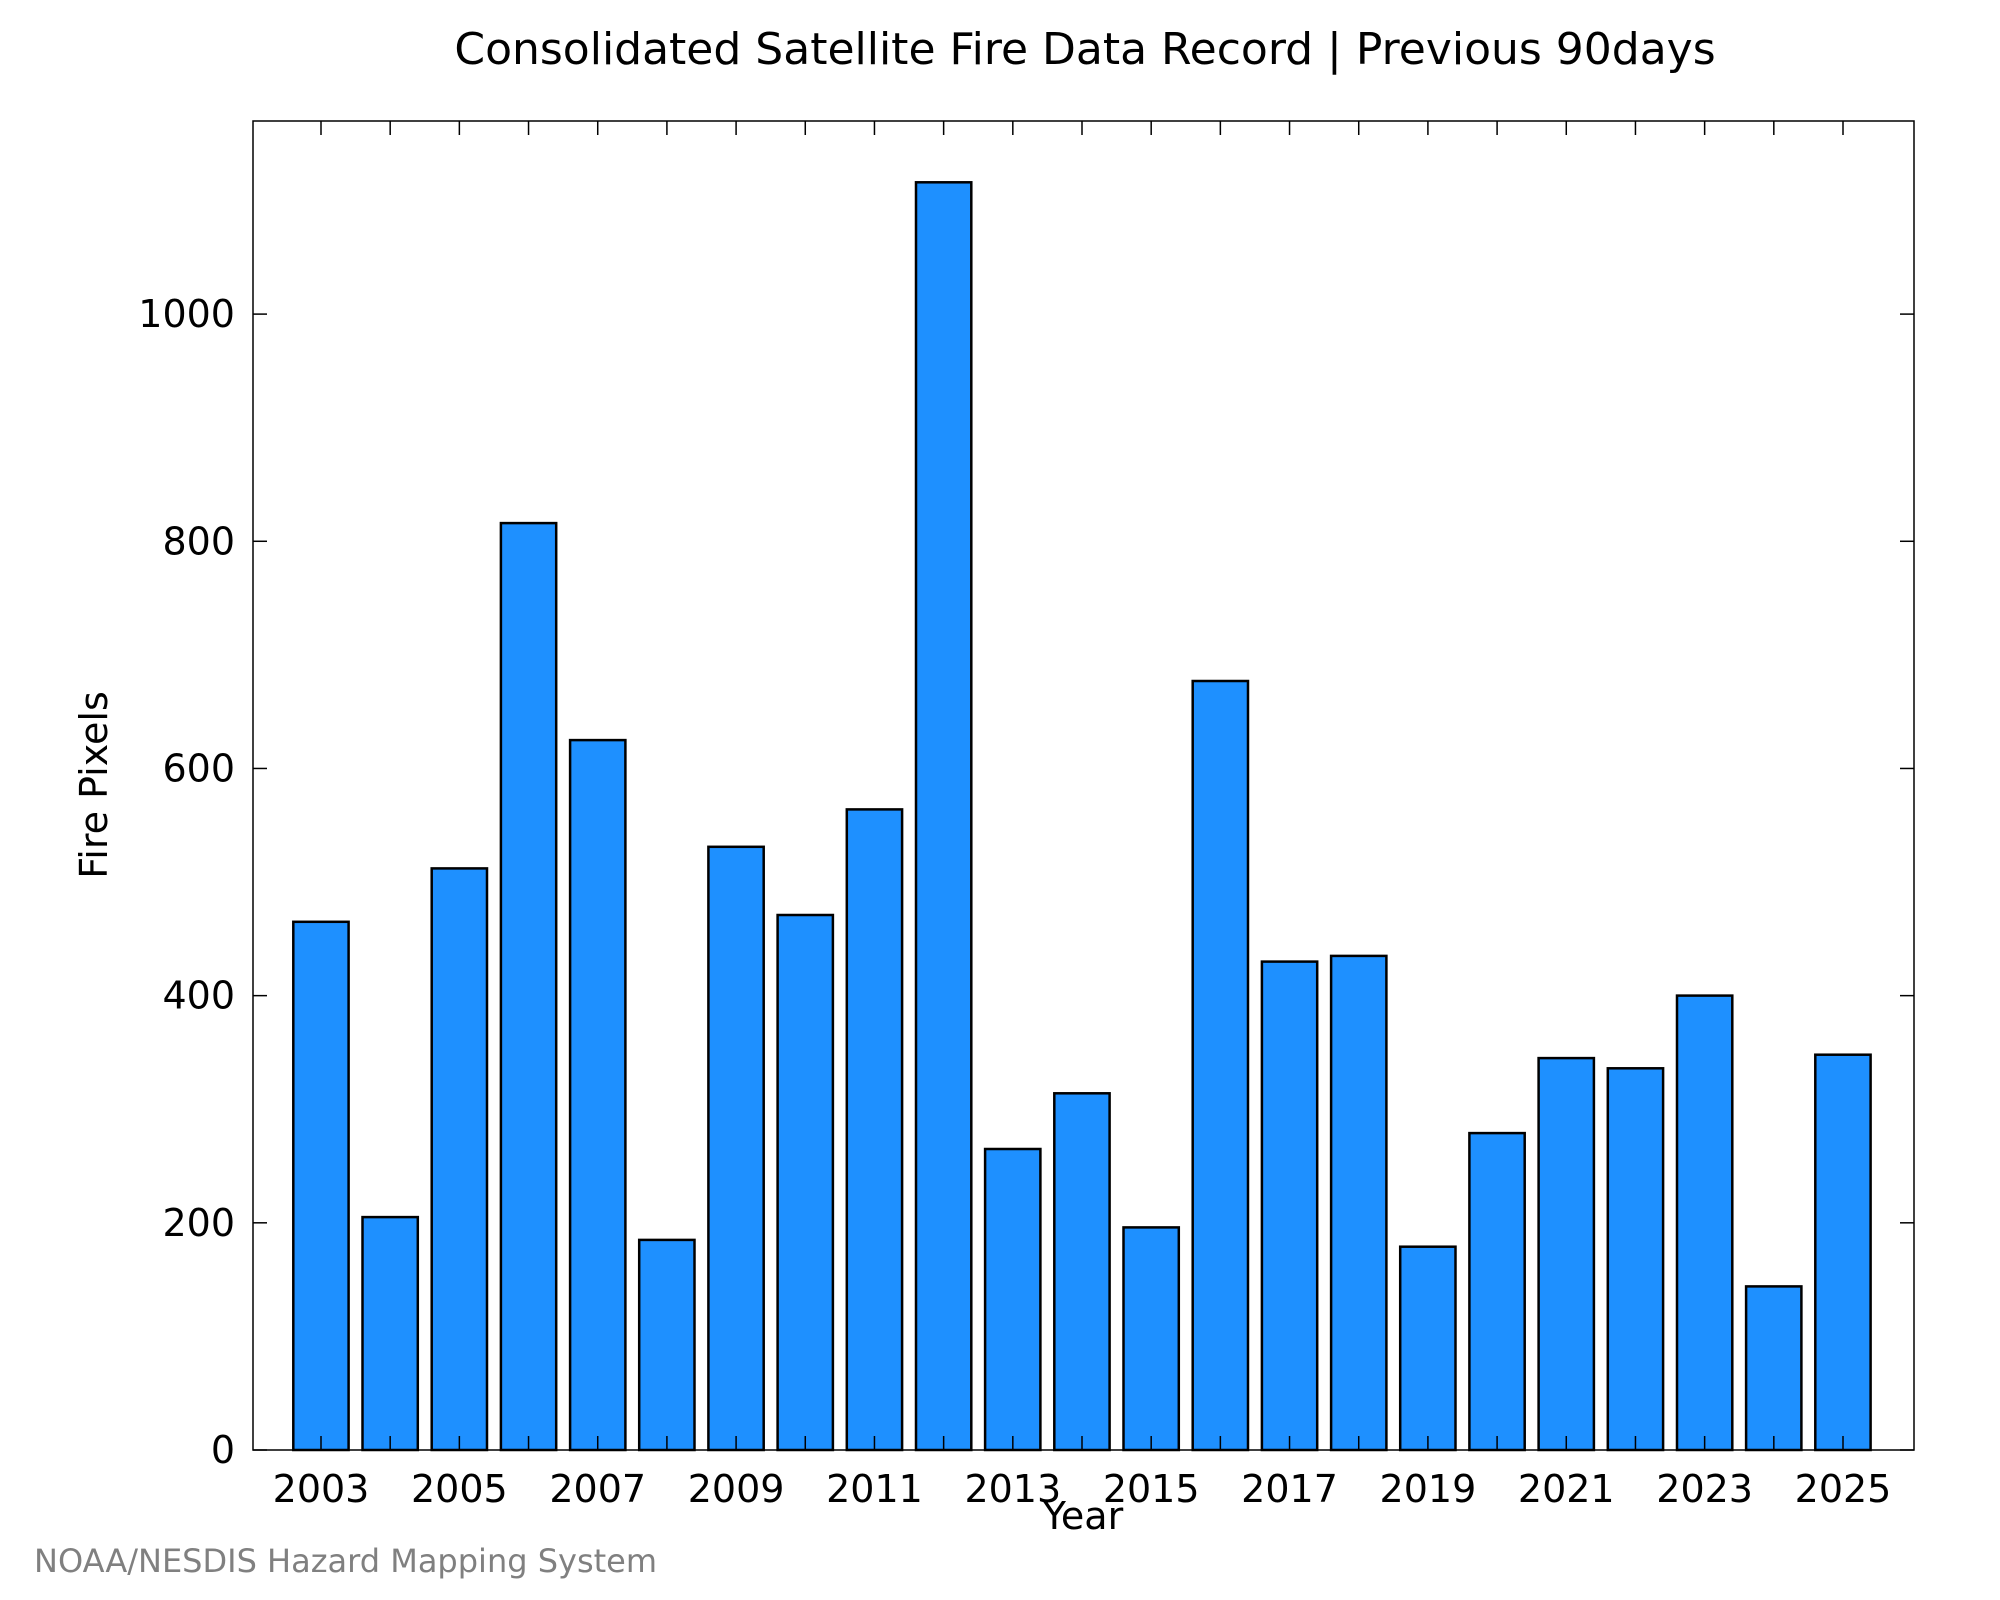  Describe the element at coordinates (1704, 1223) in the screenshot. I see `bar-2023` at that location.